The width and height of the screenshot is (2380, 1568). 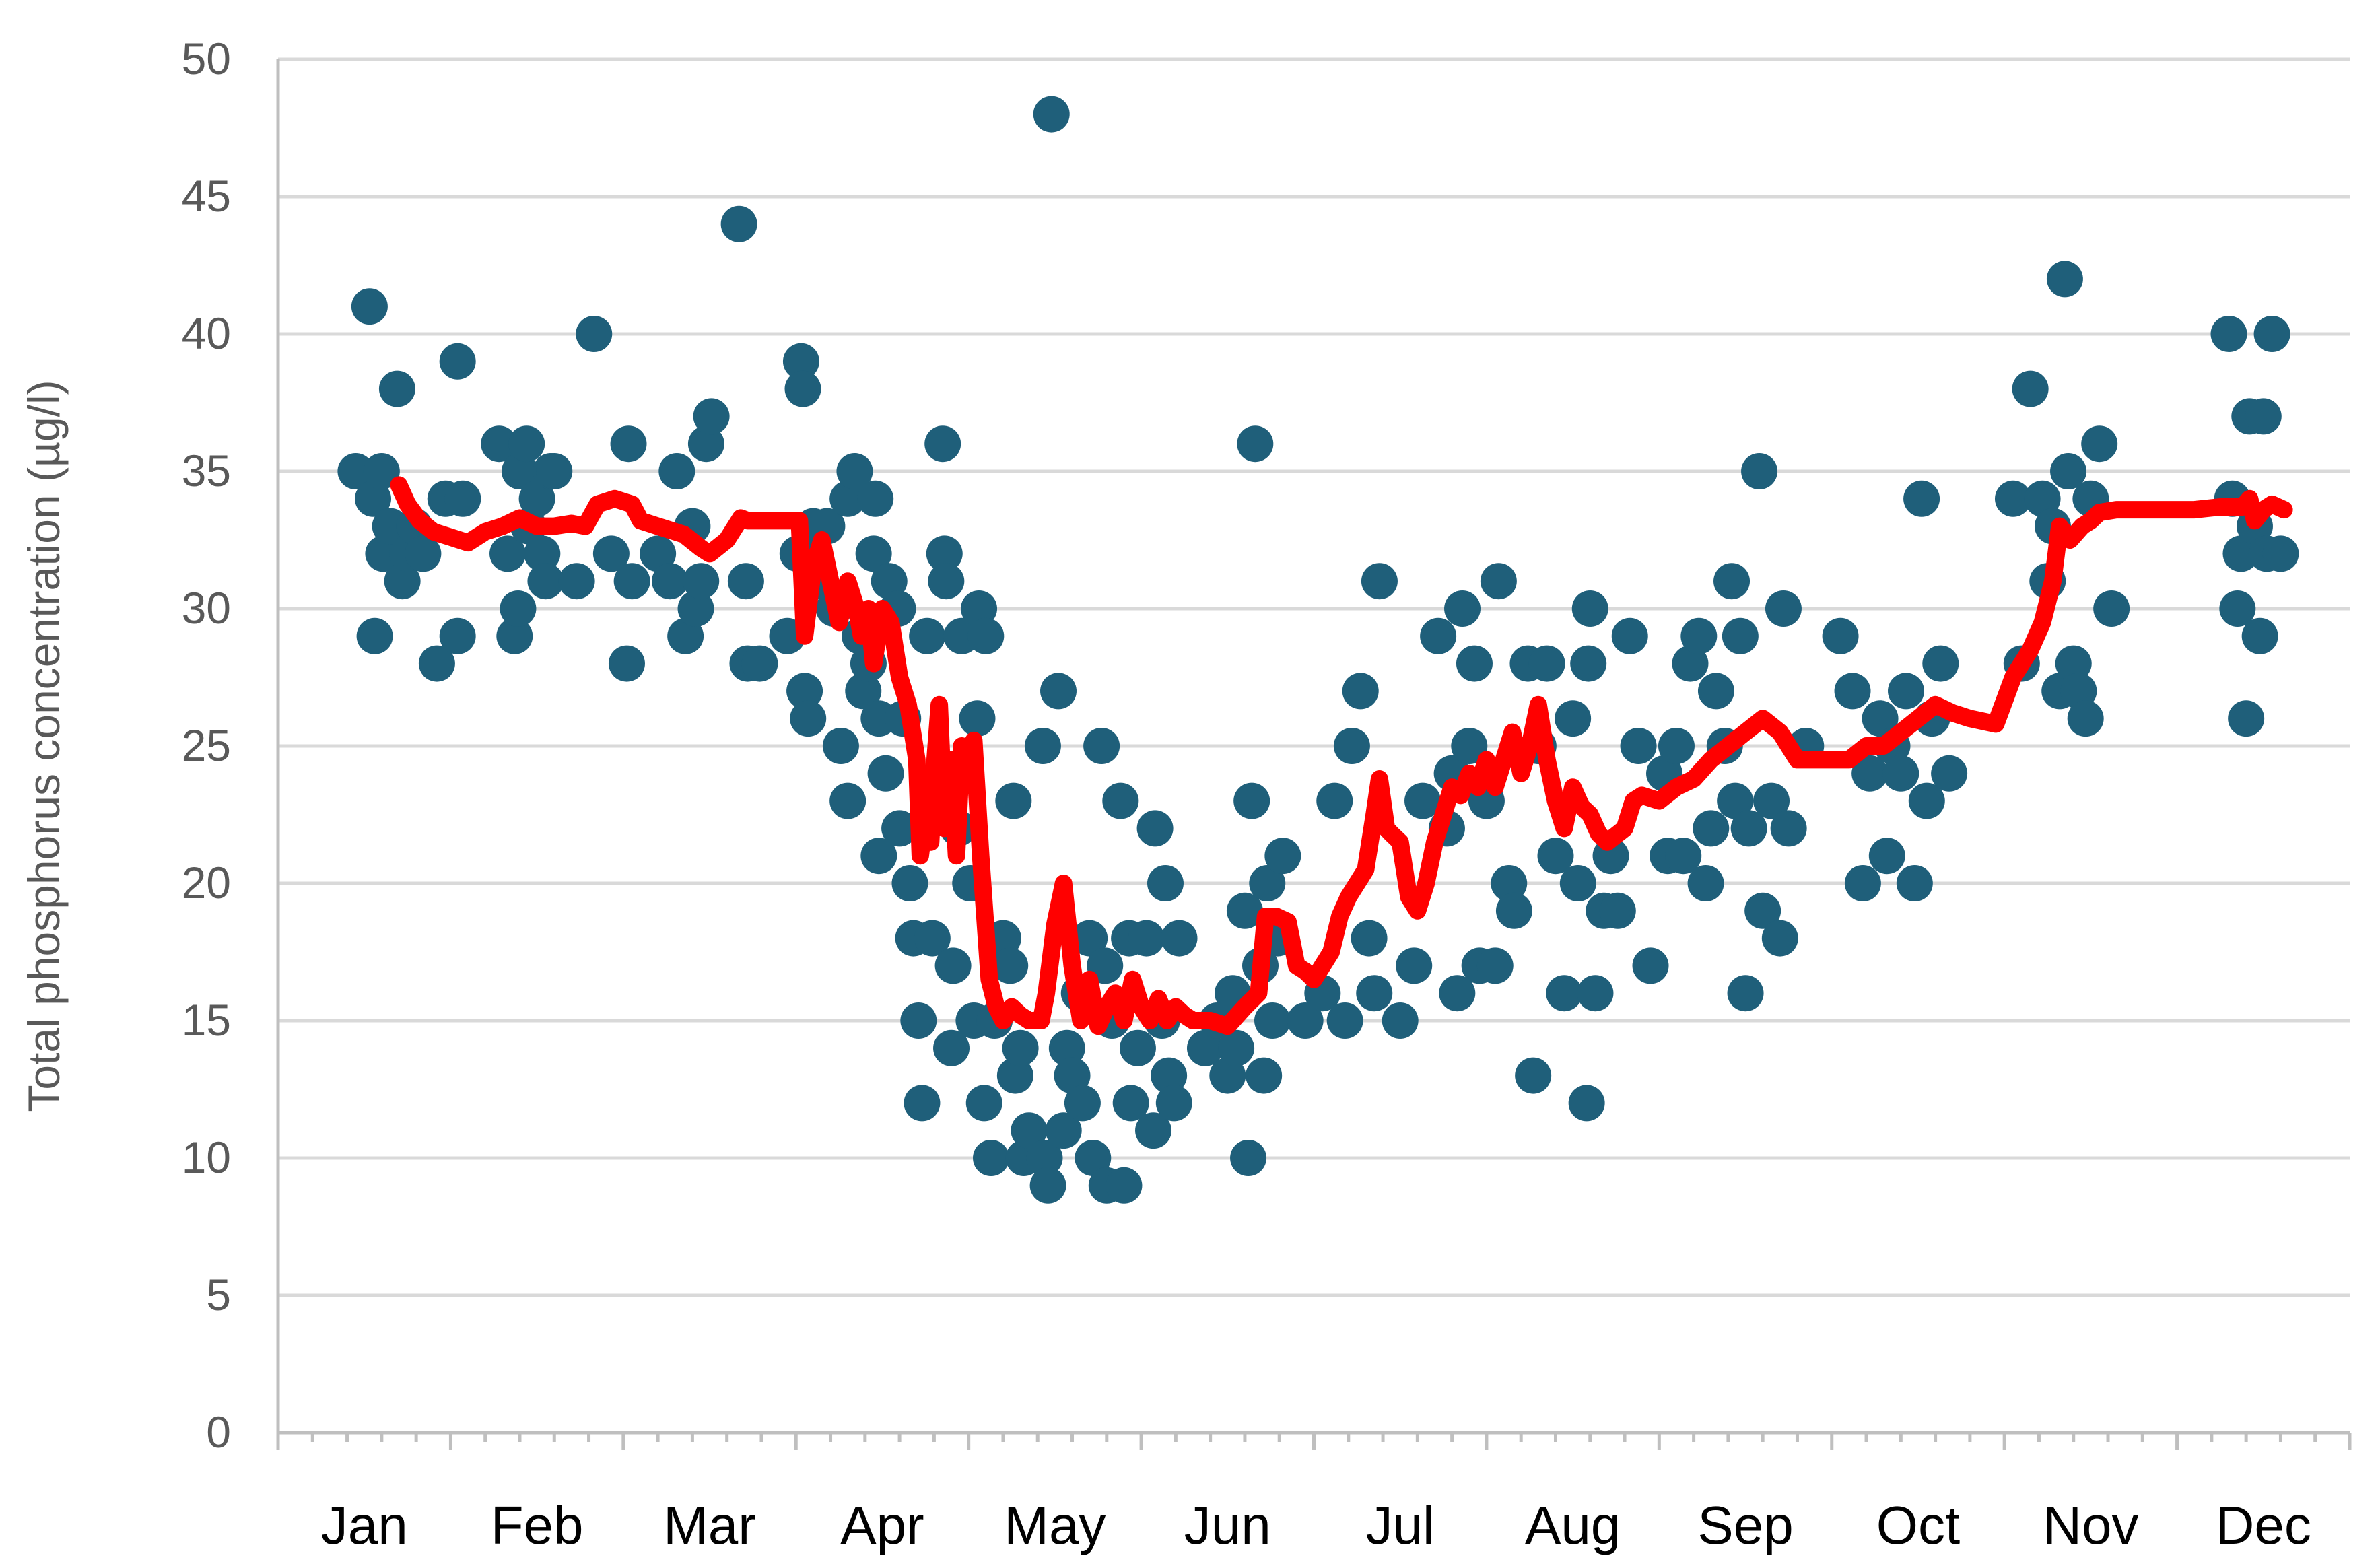 I want to click on y-tick-label: 15, so click(x=207, y=1020).